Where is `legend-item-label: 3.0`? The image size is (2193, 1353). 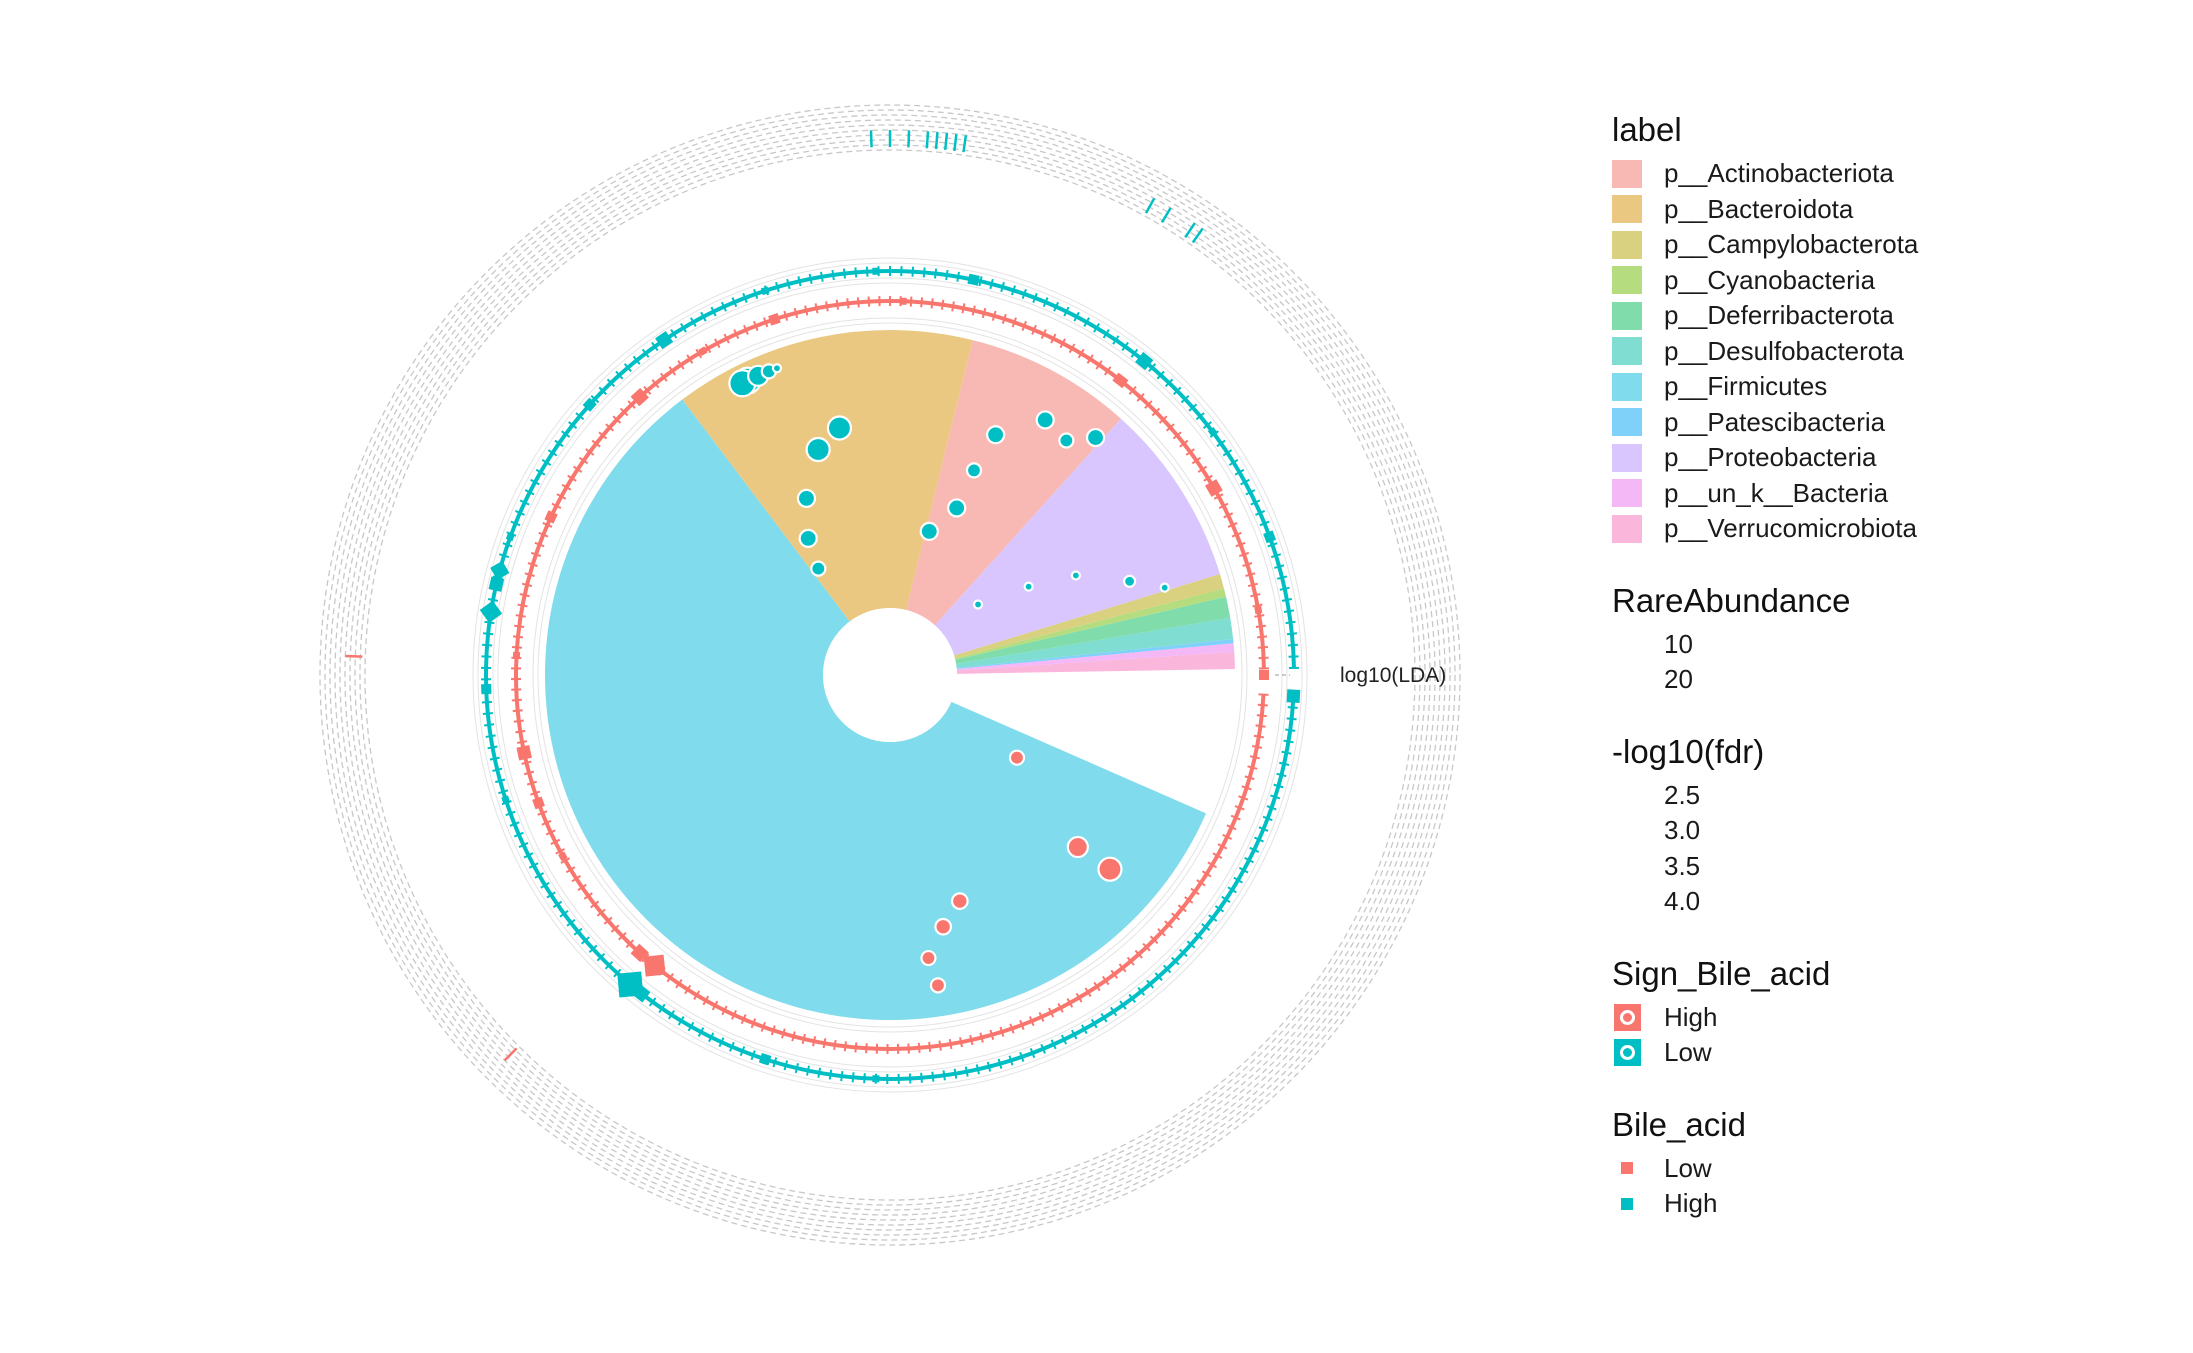 legend-item-label: 3.0 is located at coordinates (1682, 830).